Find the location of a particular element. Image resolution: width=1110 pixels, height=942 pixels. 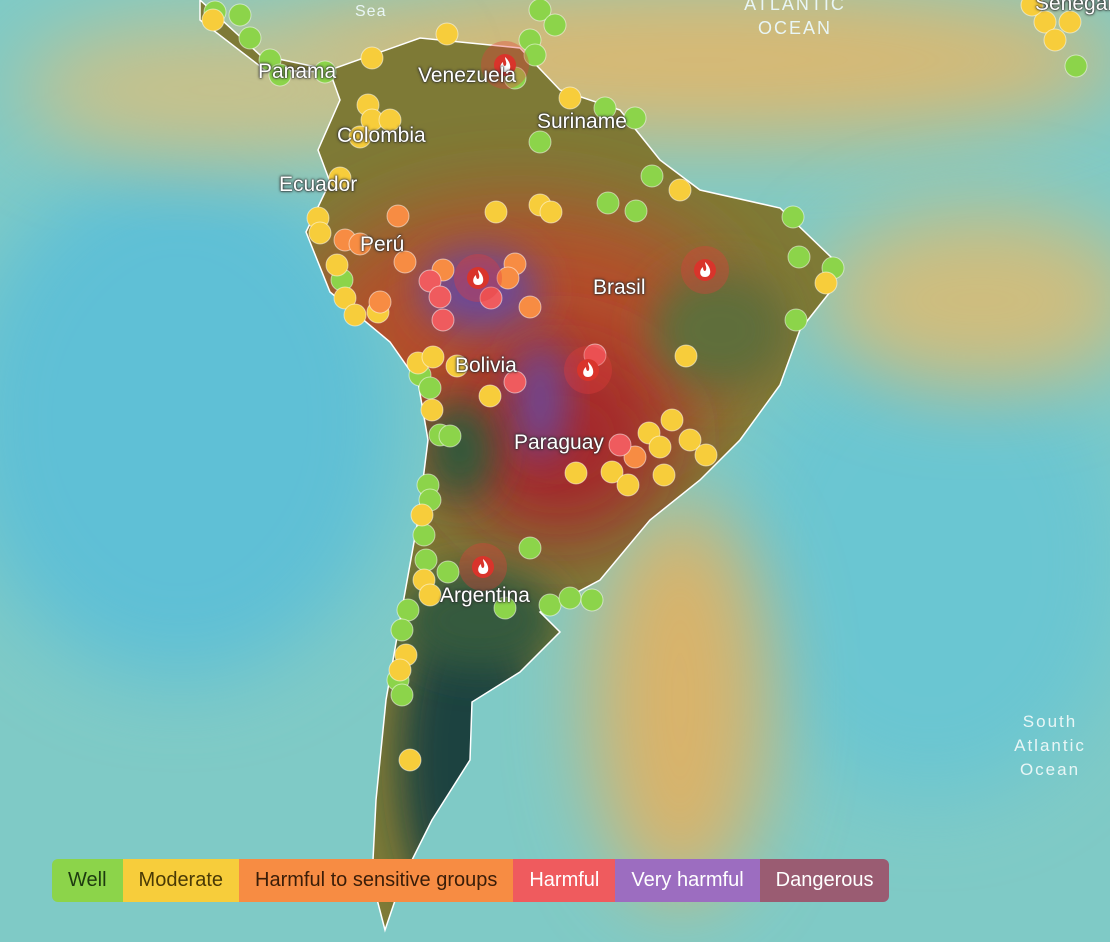

legend-item: Harmful is located at coordinates (564, 880).